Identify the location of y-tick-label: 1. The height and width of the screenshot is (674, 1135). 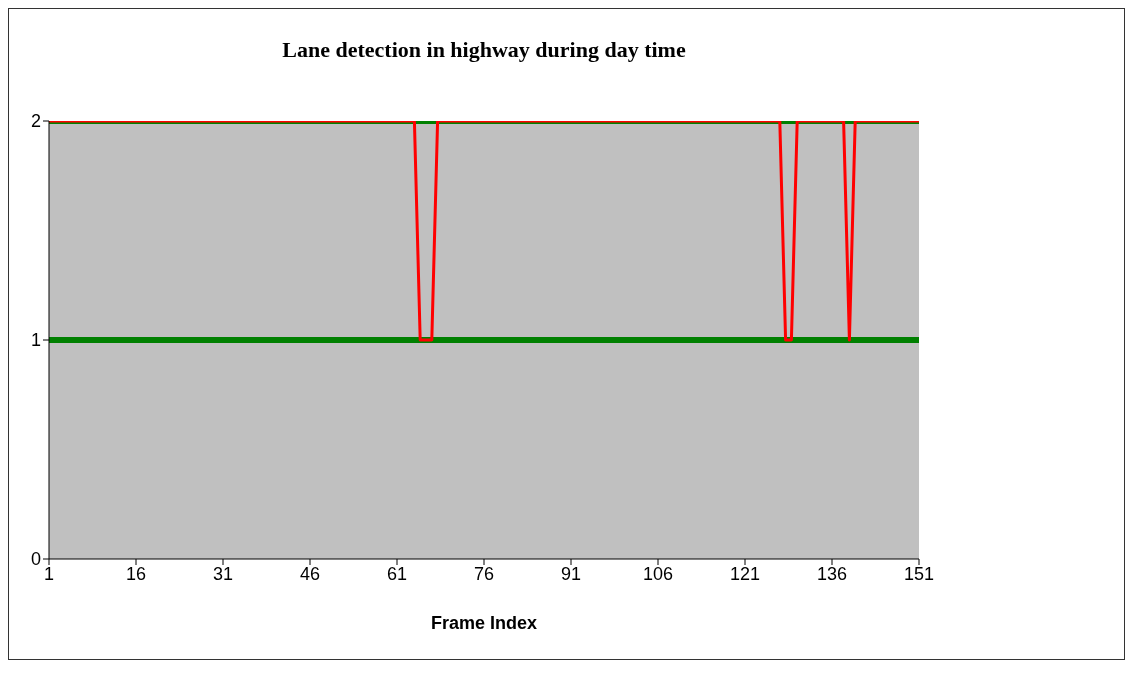
(35, 340).